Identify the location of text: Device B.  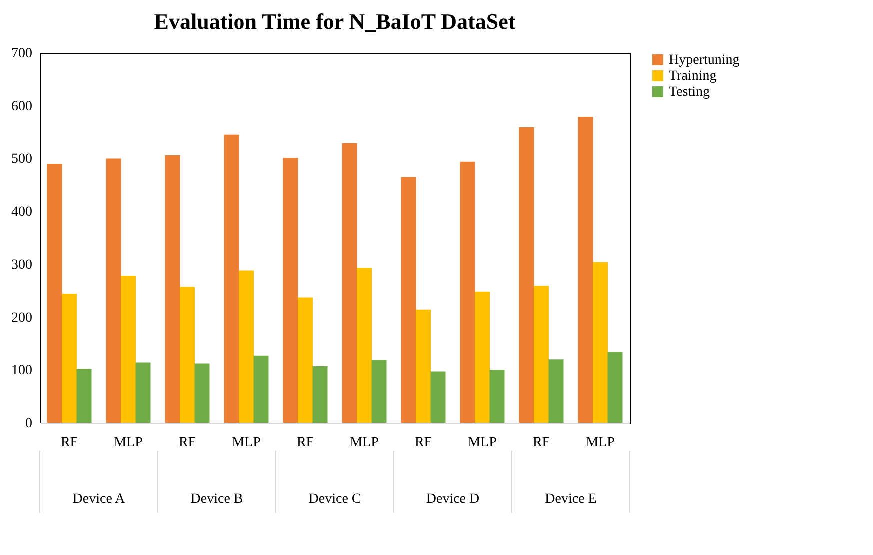
(217, 499).